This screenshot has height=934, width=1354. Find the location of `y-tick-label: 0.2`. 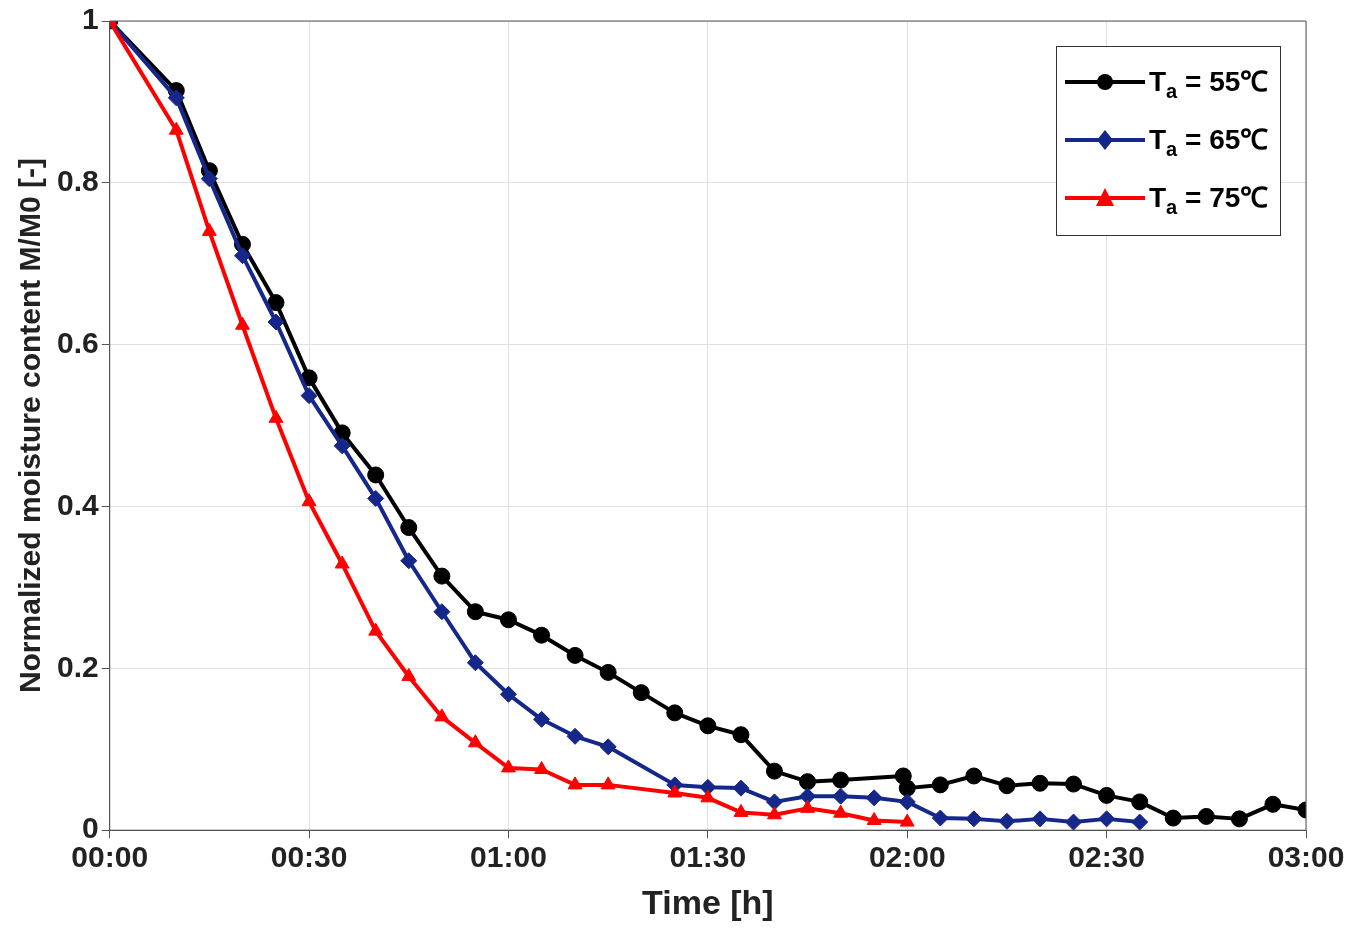

y-tick-label: 0.2 is located at coordinates (77, 666).